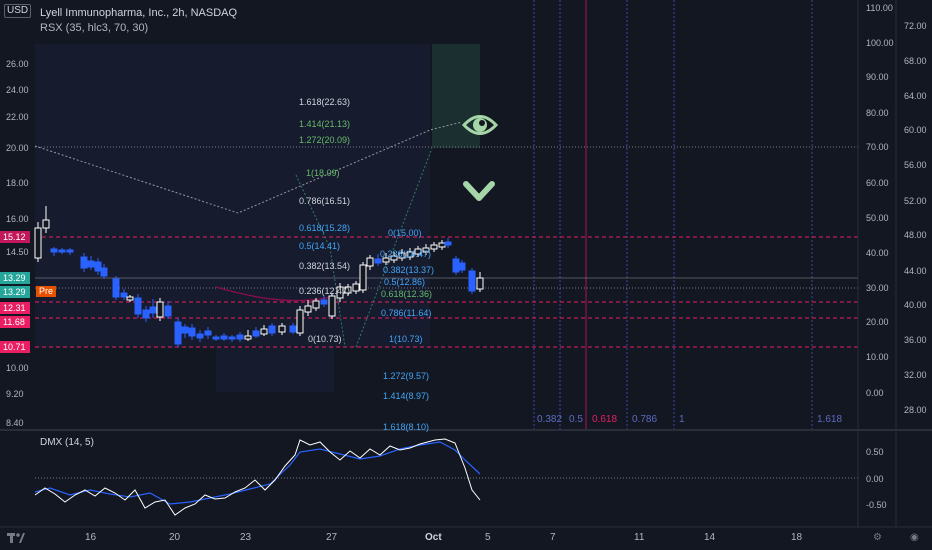  Describe the element at coordinates (830, 419) in the screenshot. I see `time-fib-label: 1.618` at that location.